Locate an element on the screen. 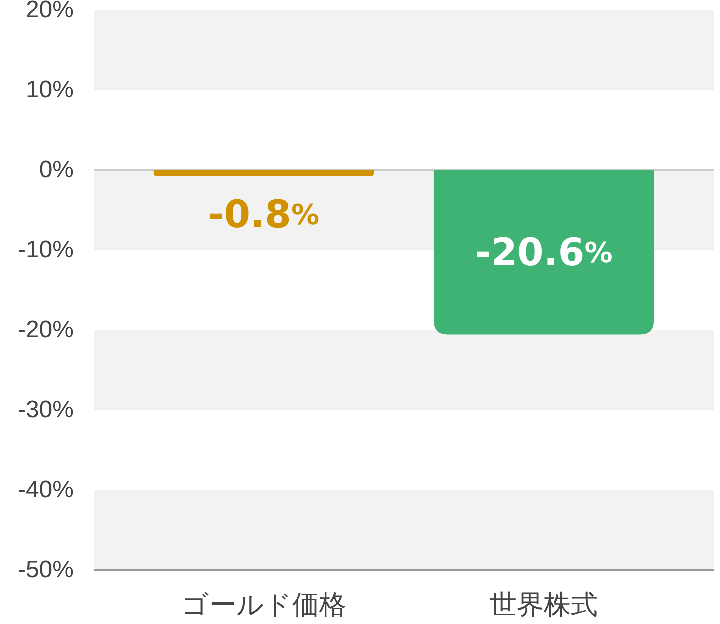 Image resolution: width=720 pixels, height=624 pixels. y-tick-label: -50% is located at coordinates (46, 570).